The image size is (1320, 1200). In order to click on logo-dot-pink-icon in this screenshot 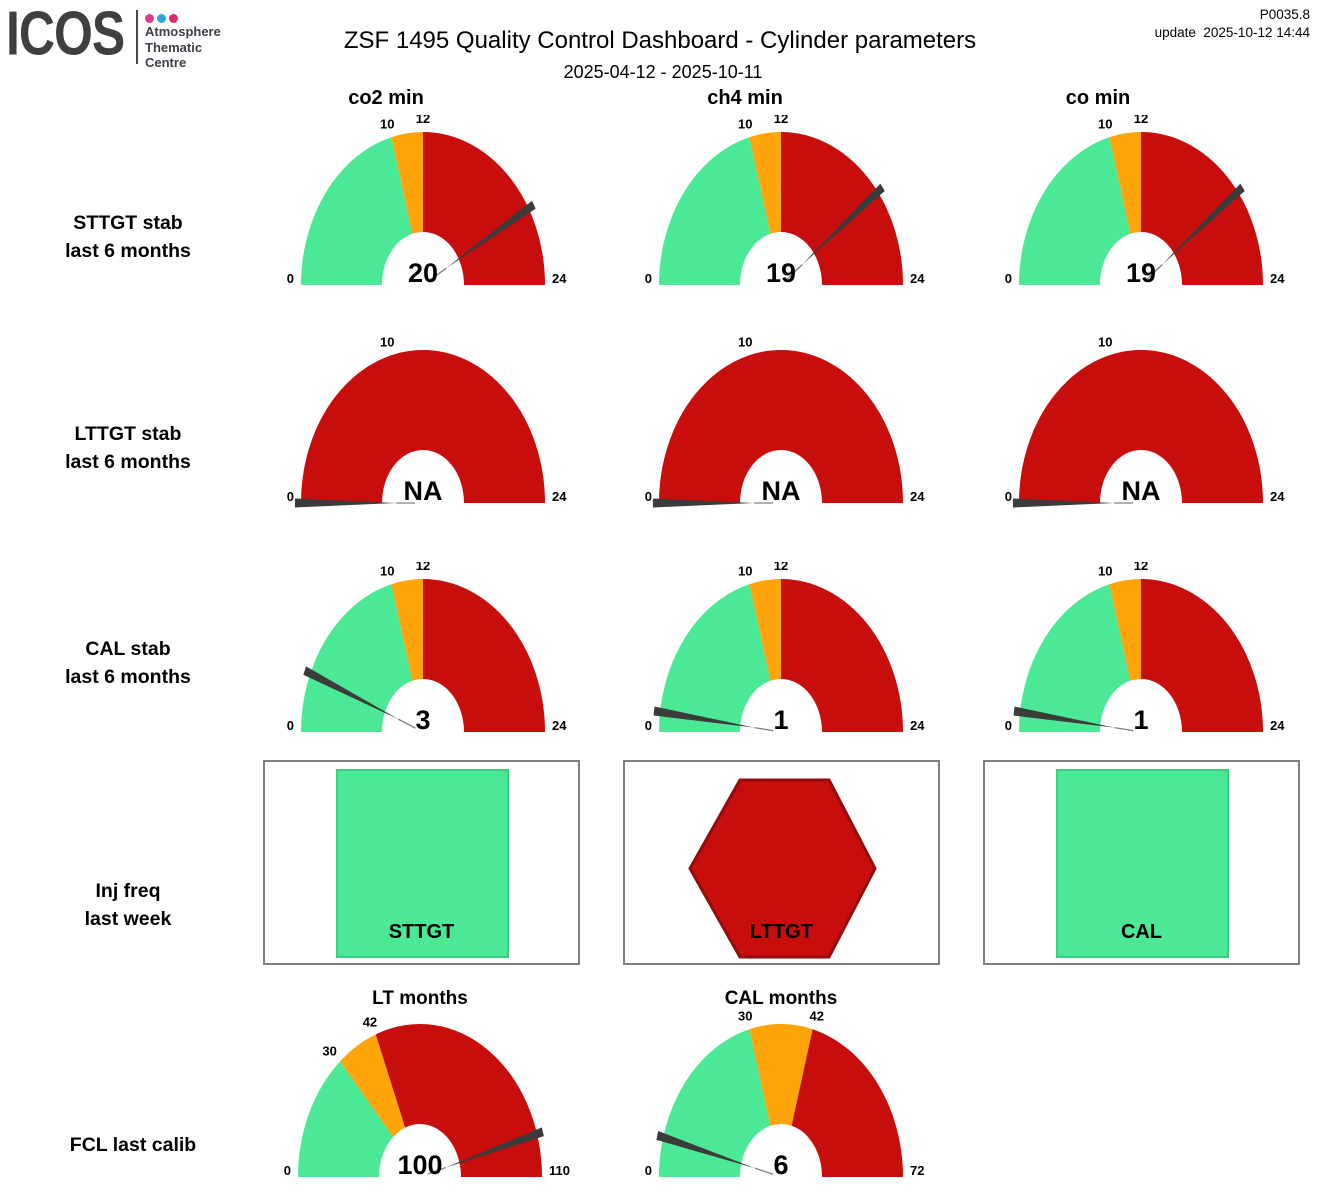, I will do `click(149, 18)`.